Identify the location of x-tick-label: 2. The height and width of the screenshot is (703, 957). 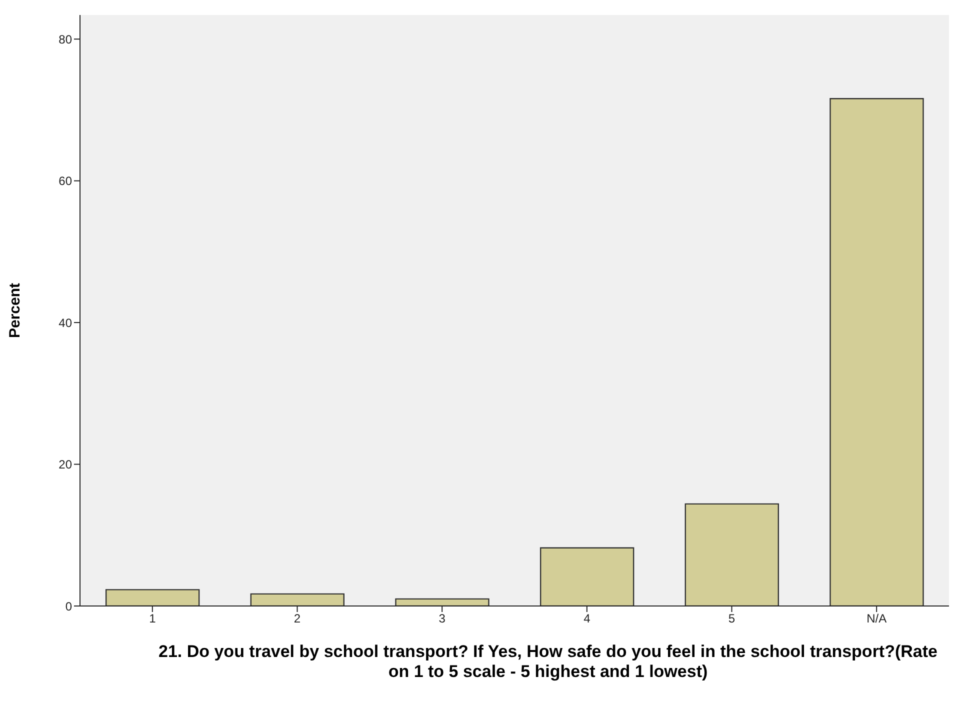
(297, 619).